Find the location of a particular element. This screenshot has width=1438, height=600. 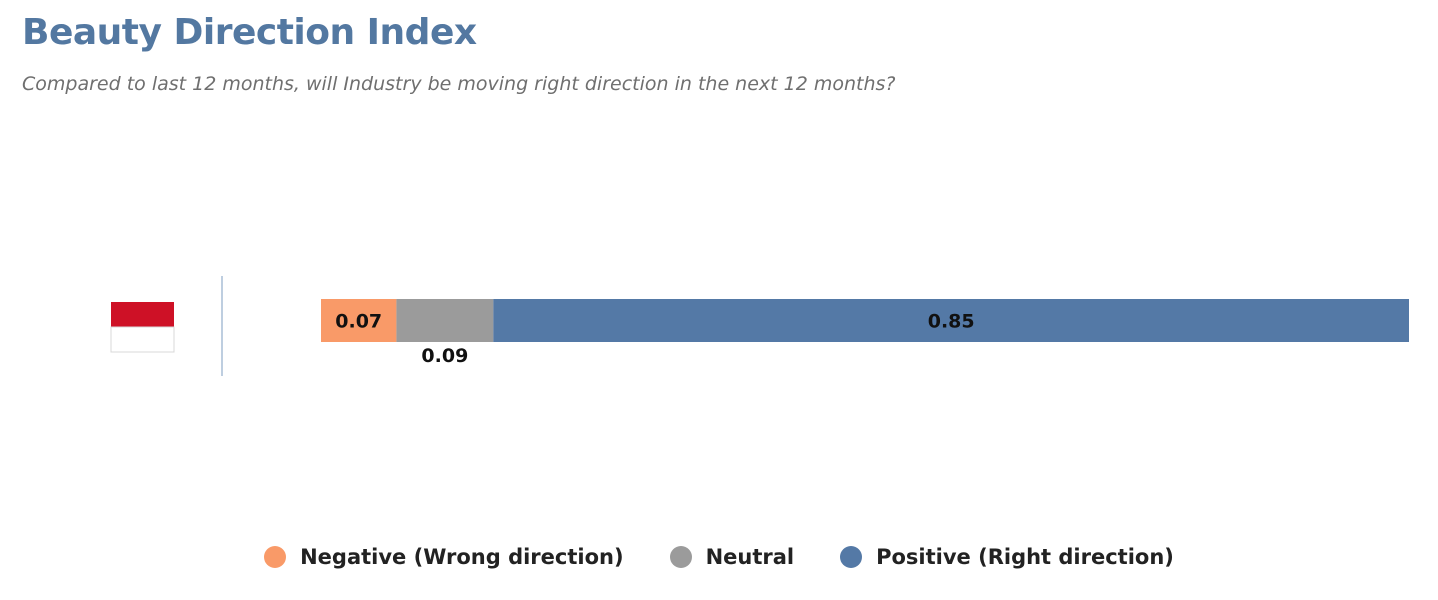

bar-segment-neutral is located at coordinates (445, 320).